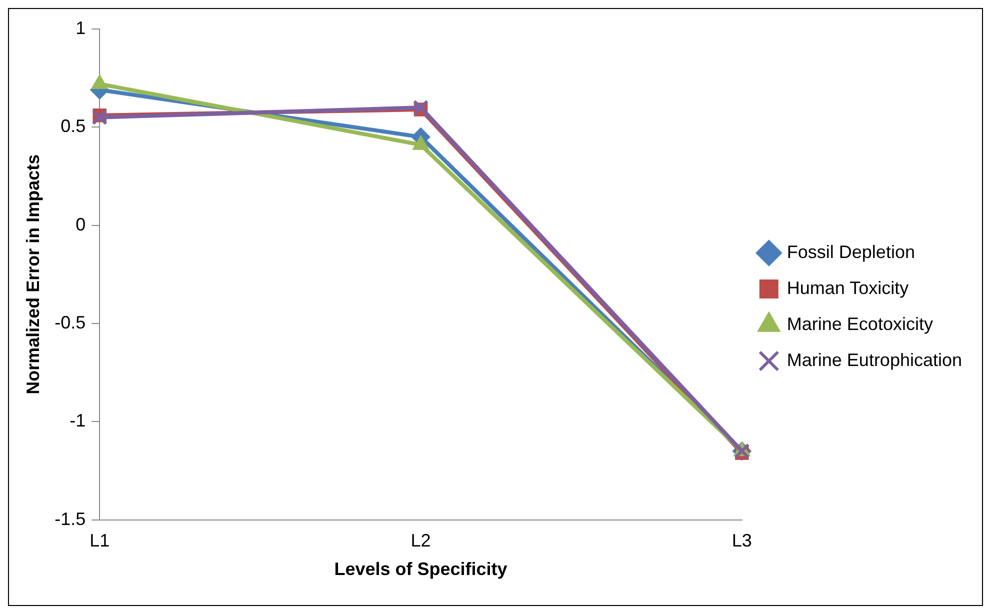  What do you see at coordinates (100, 540) in the screenshot?
I see `x-tick-label: L1` at bounding box center [100, 540].